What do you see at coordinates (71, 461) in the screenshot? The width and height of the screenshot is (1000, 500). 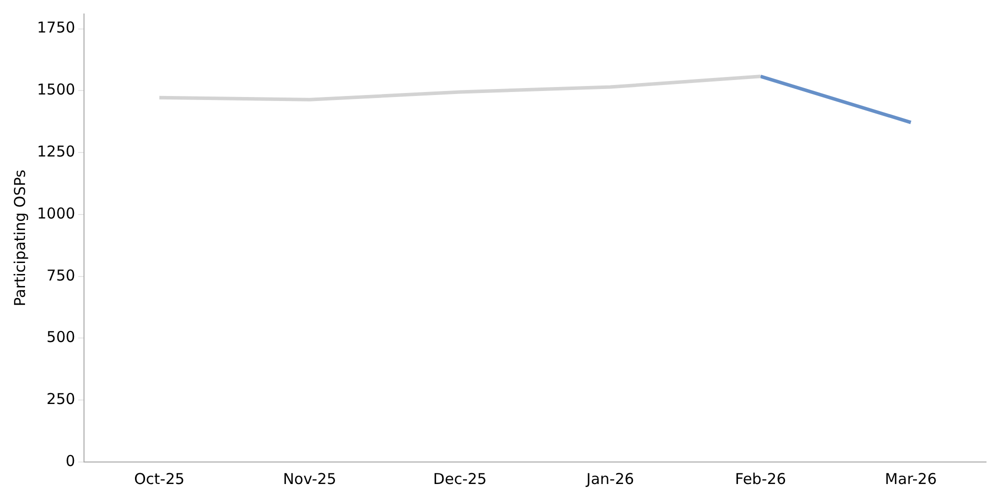 I see `y-tick-label: 0` at bounding box center [71, 461].